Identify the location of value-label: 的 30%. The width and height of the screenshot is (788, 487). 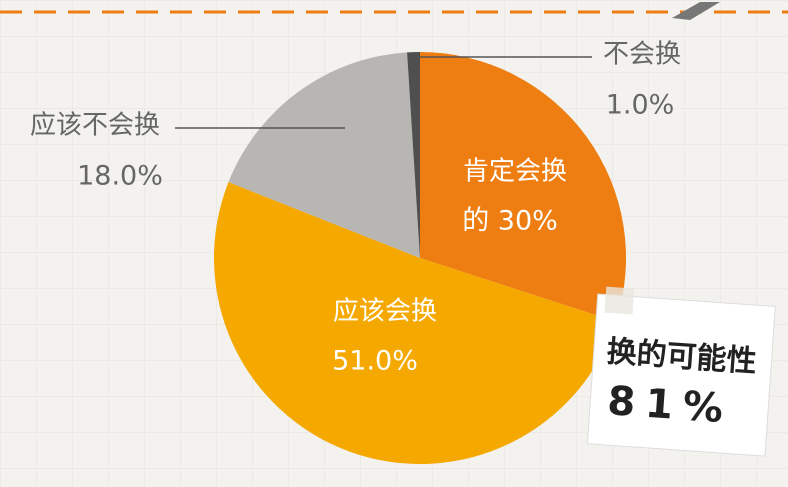
(510, 221).